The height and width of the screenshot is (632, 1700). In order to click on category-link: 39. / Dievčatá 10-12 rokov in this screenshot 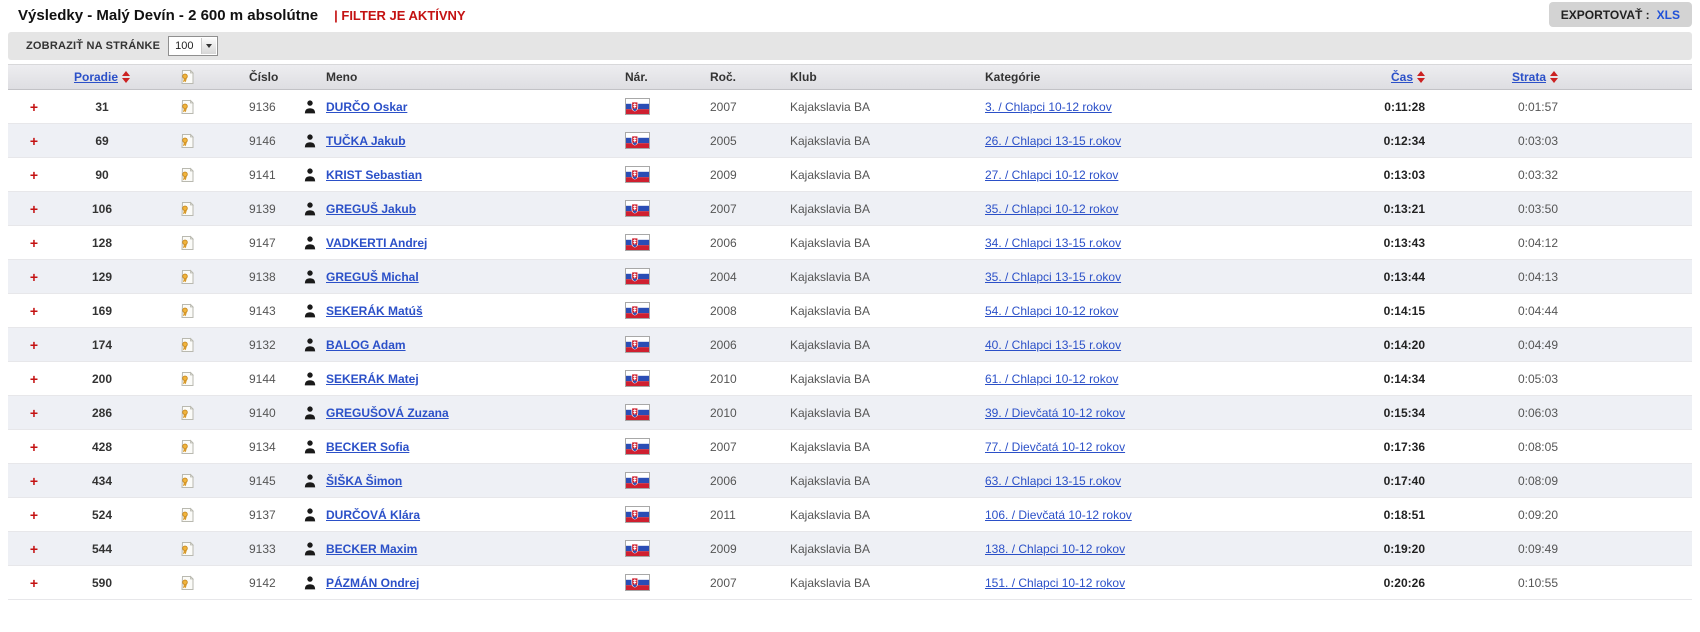, I will do `click(1055, 412)`.